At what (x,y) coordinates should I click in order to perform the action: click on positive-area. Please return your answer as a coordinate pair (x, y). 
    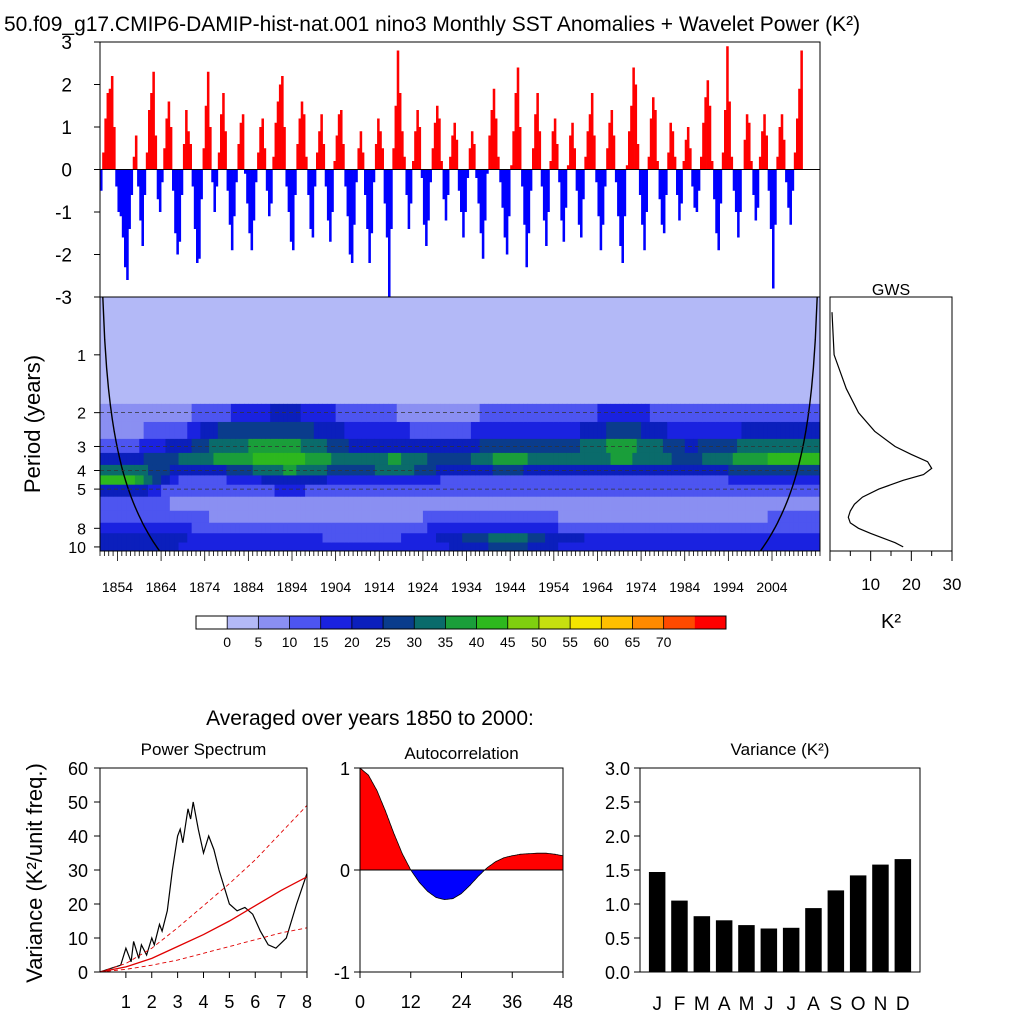
    Looking at the image, I should click on (524, 861).